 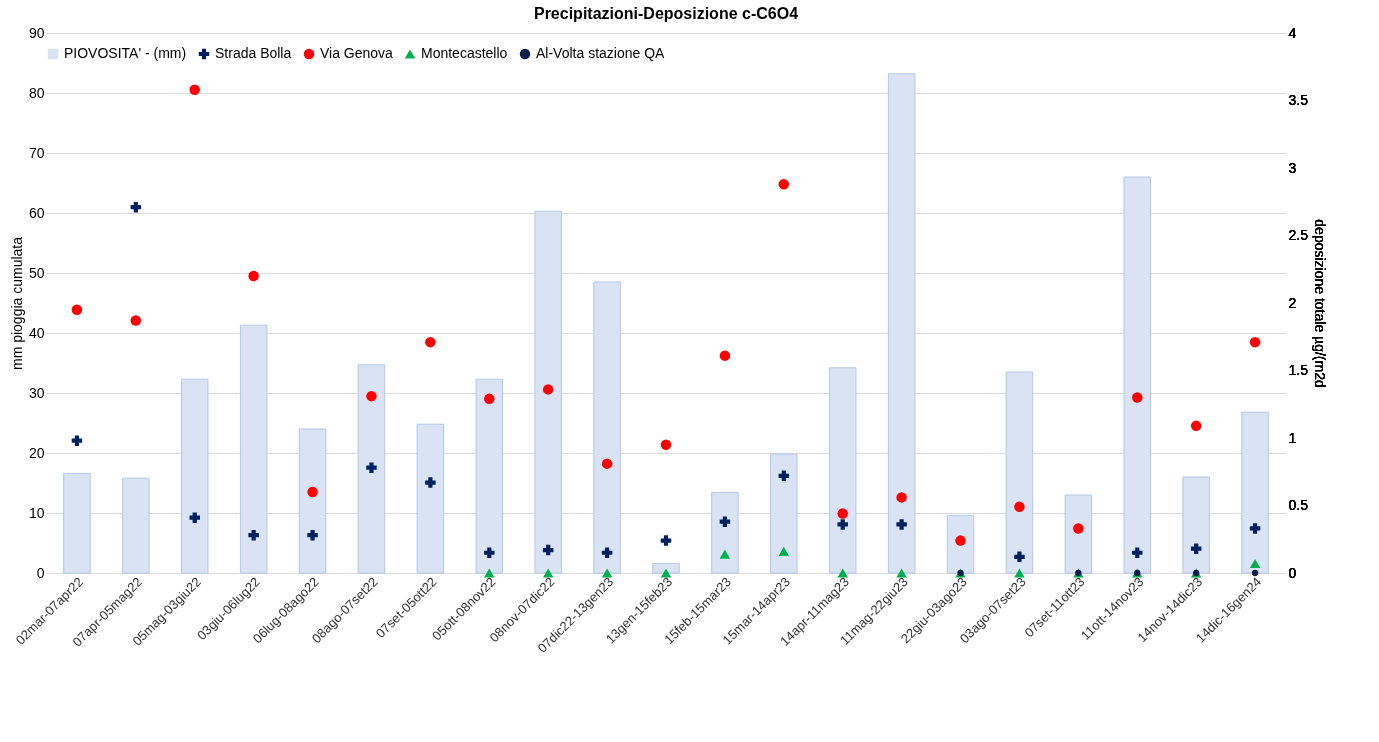 I want to click on y2-tick-label: 0.5, so click(x=1298, y=505).